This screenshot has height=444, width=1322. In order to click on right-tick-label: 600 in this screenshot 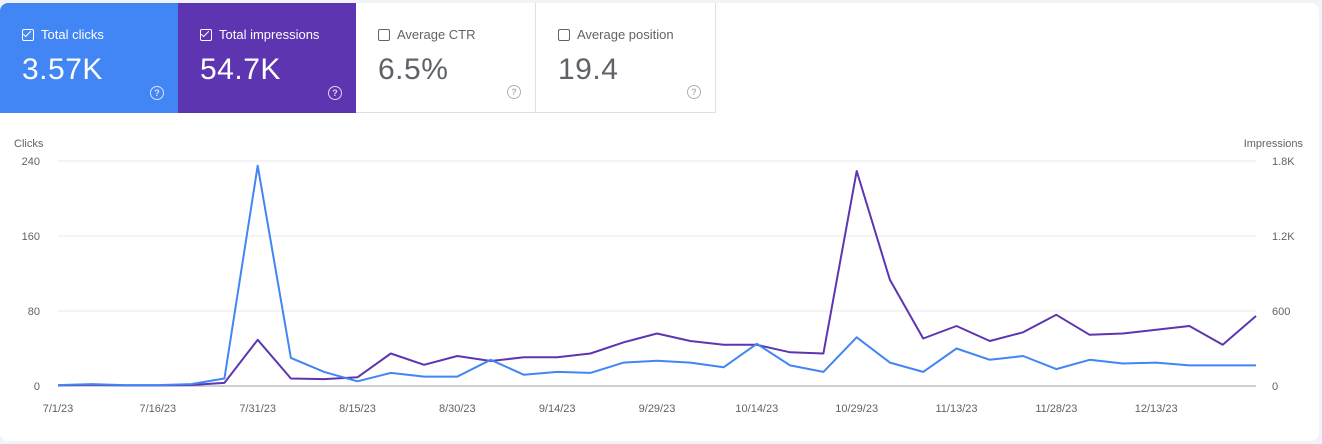, I will do `click(1281, 312)`.